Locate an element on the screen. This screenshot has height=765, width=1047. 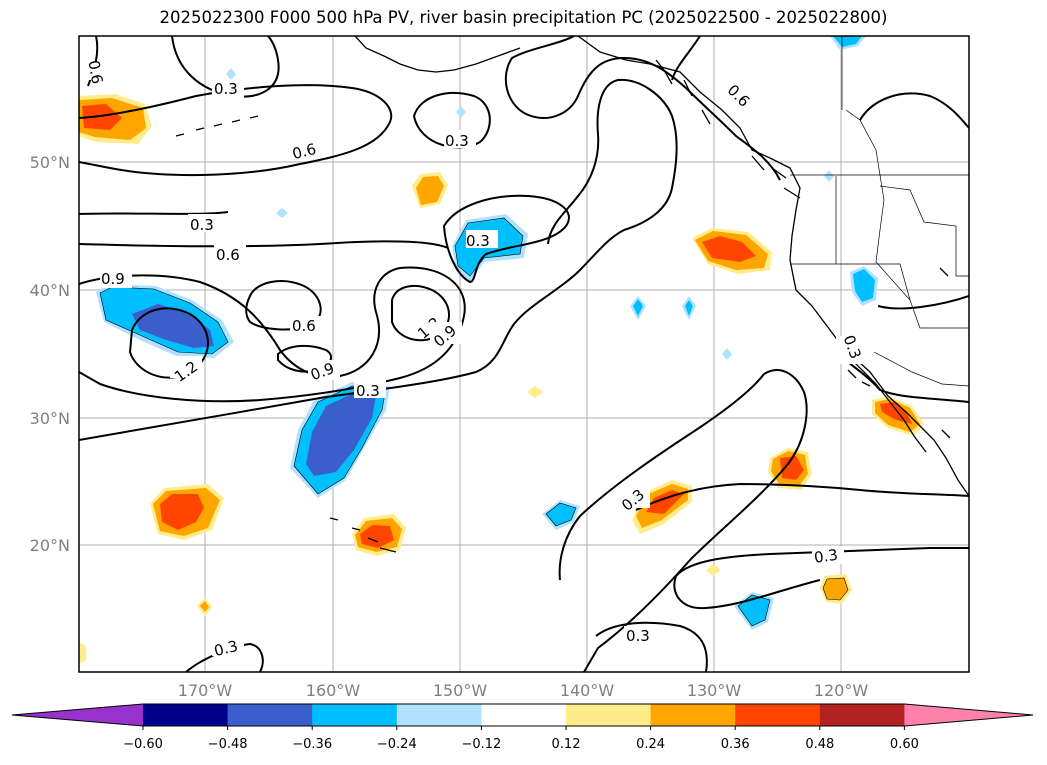
contour-1.2-right is located at coordinates (420, 313).